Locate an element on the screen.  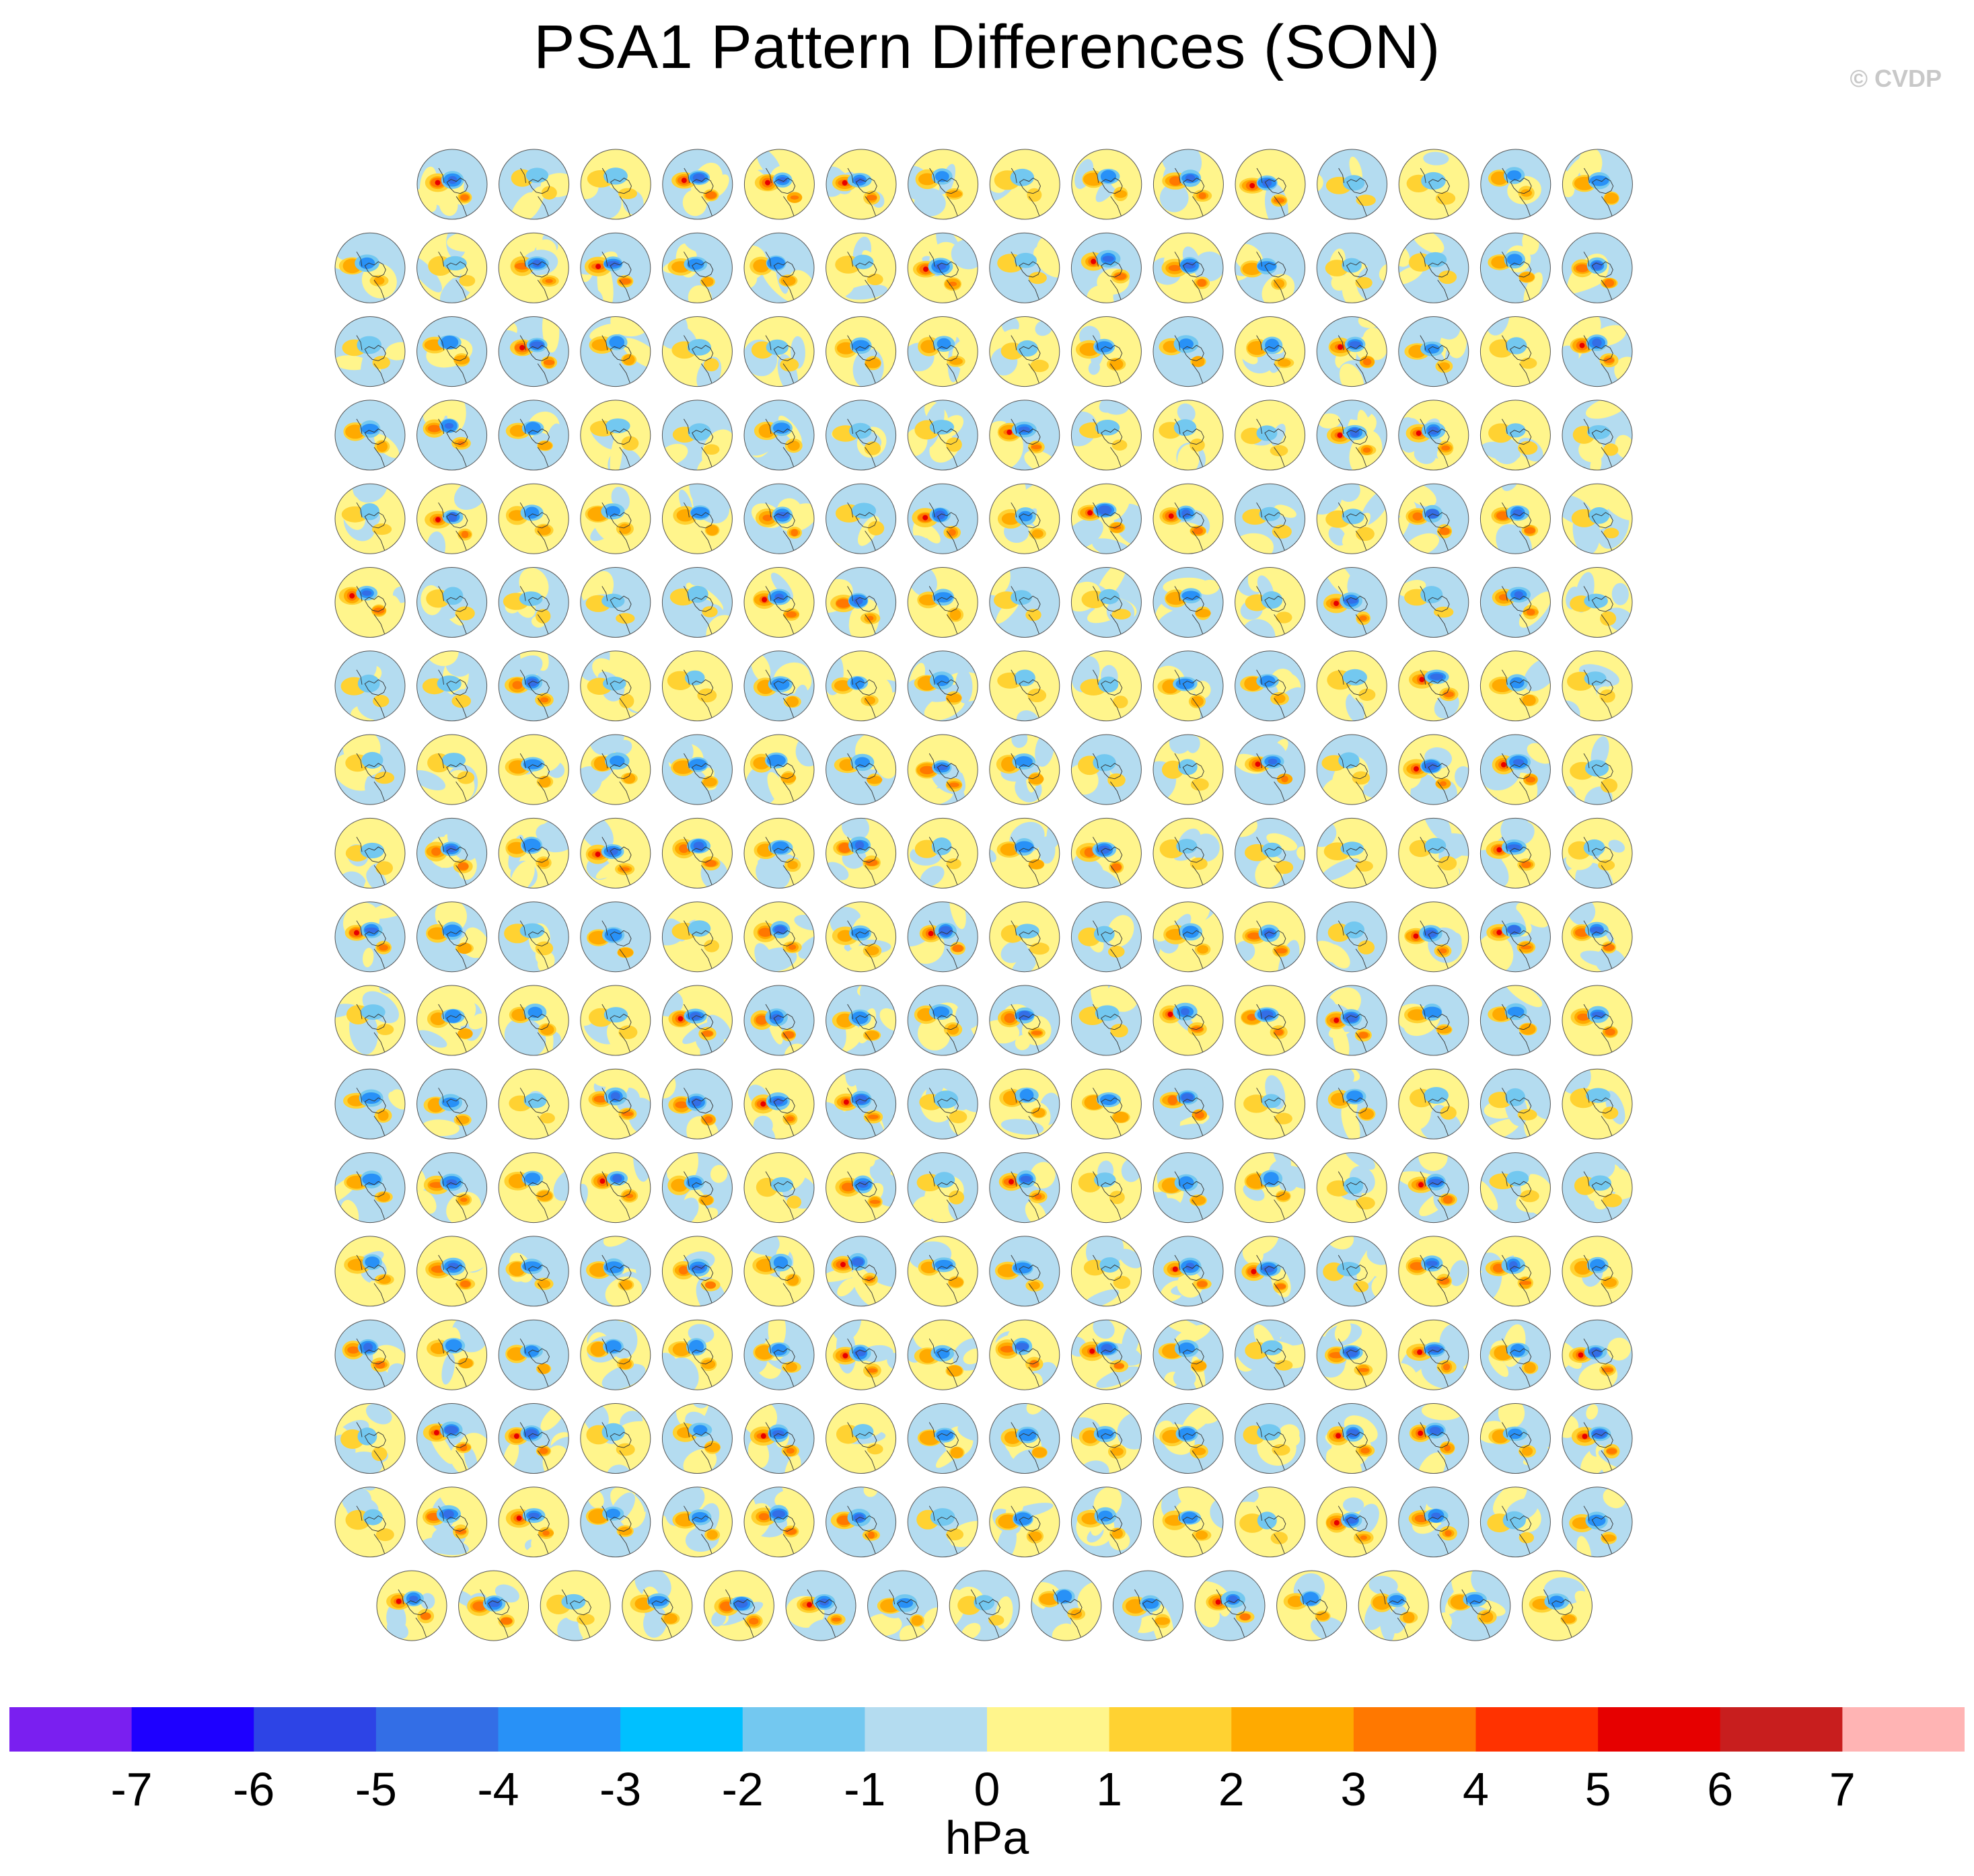
colorbar-tick-label: -6 is located at coordinates (254, 1789).